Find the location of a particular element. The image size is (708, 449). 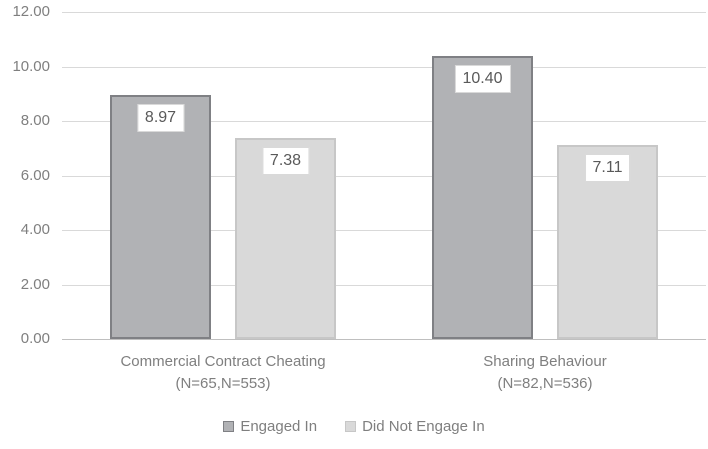

y-tick-label: 8.00 is located at coordinates (35, 120).